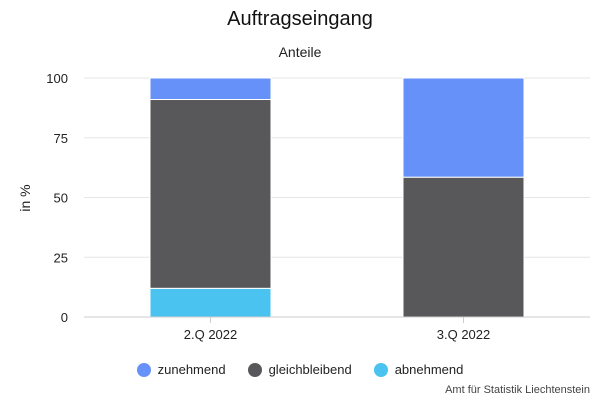 The width and height of the screenshot is (600, 400). Describe the element at coordinates (57, 78) in the screenshot. I see `y-tick-label: 100` at that location.